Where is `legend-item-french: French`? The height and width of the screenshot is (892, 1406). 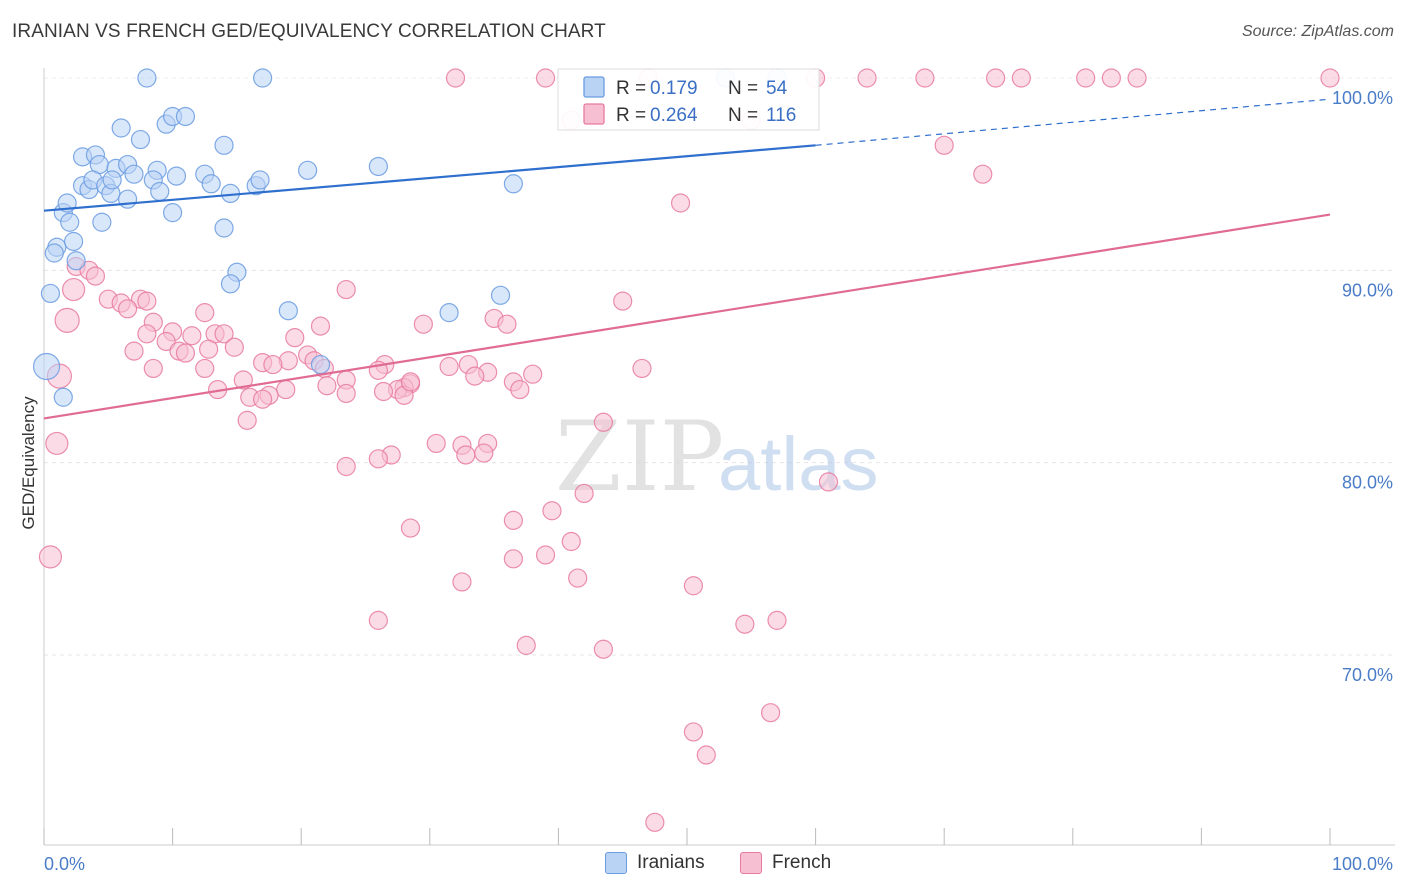
legend-item-french: French is located at coordinates (785, 863).